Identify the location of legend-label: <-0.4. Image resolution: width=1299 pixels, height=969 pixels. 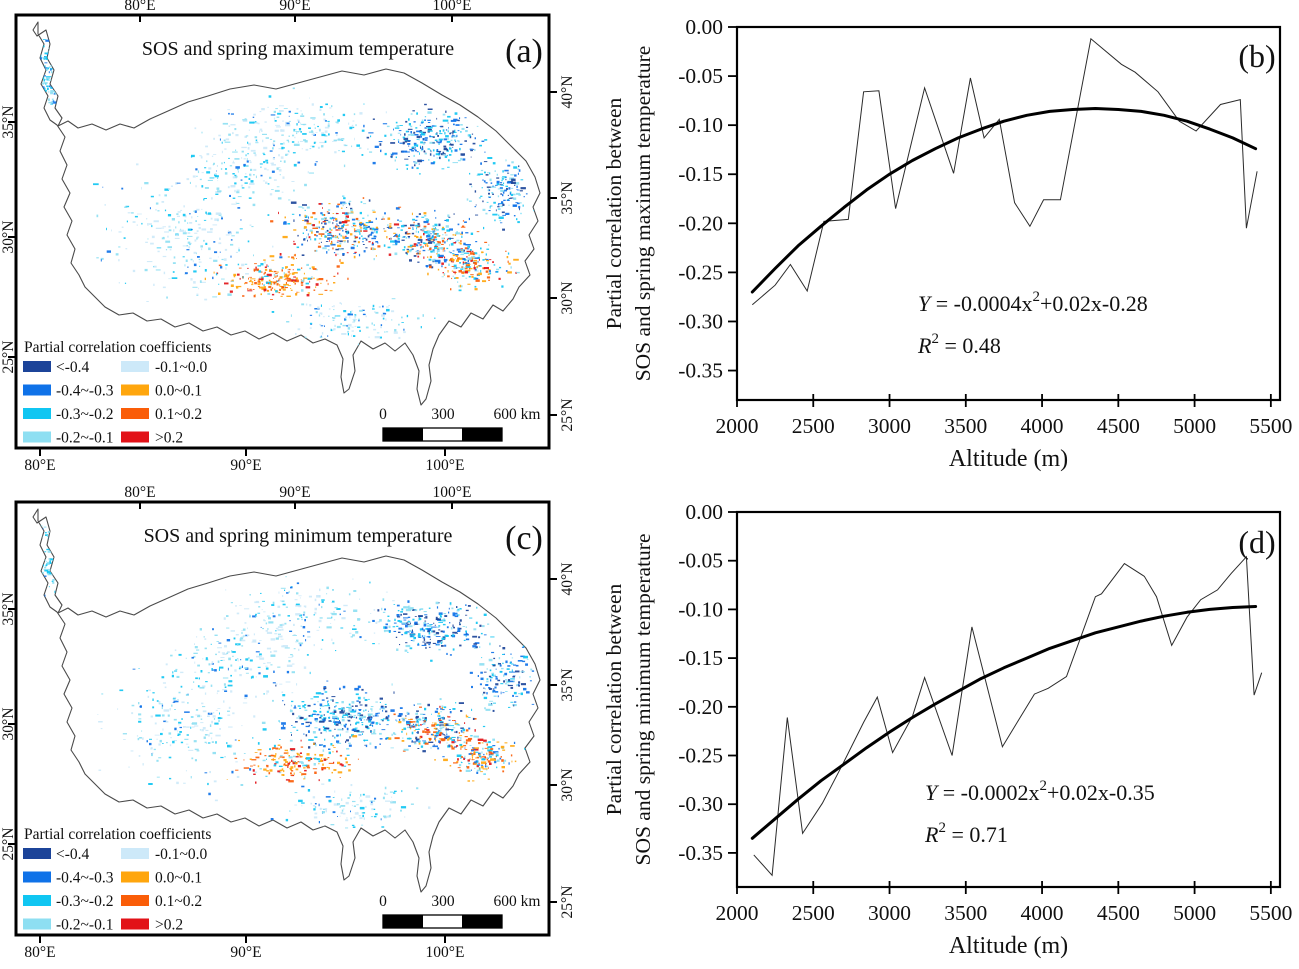
(73, 854).